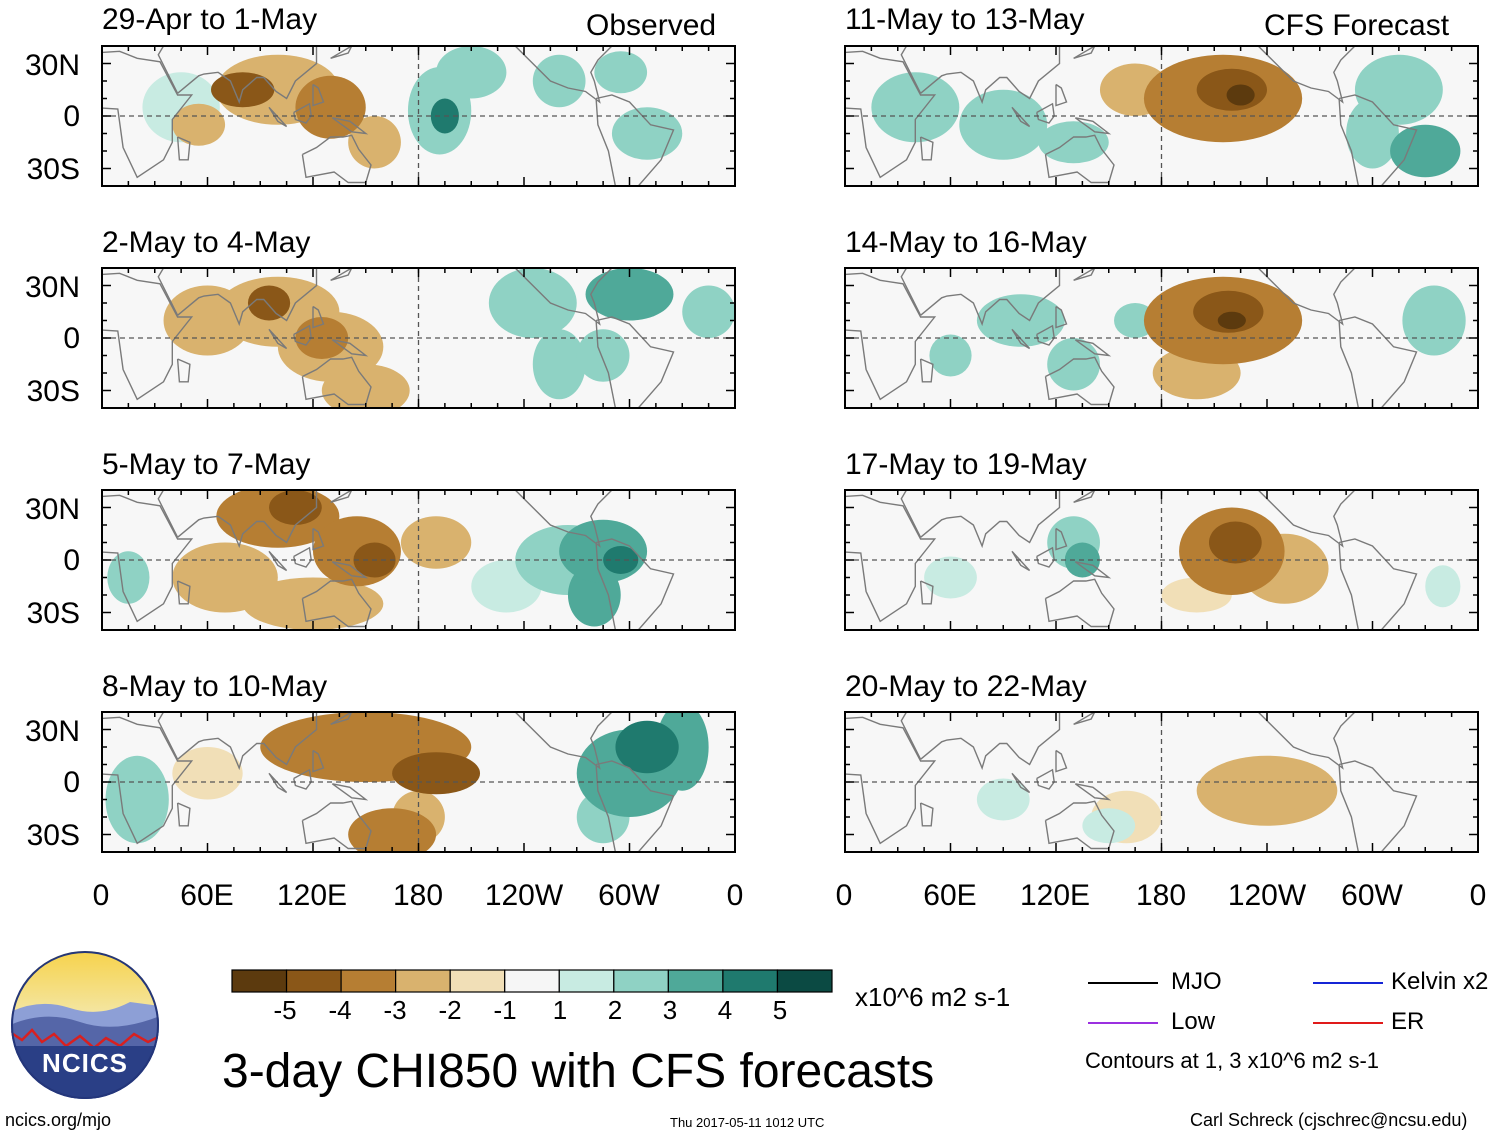 Image resolution: width=1510 pixels, height=1137 pixels. What do you see at coordinates (1196, 981) in the screenshot?
I see `legend-label-mjo: MJO` at bounding box center [1196, 981].